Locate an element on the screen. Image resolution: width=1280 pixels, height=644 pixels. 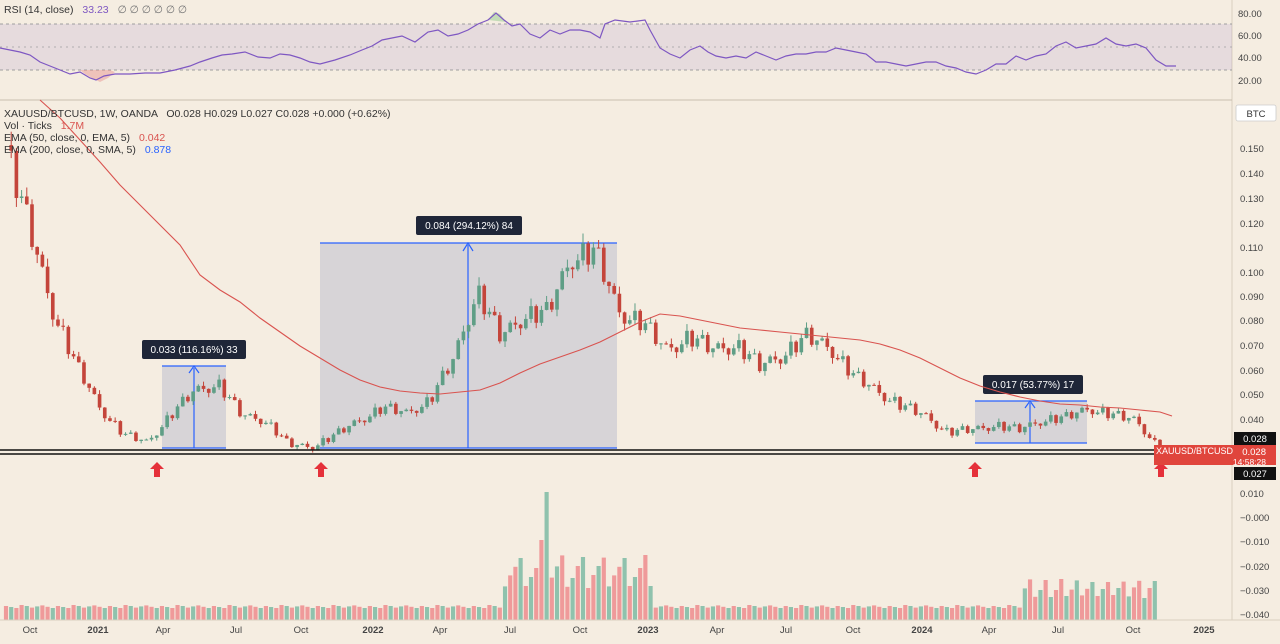
rsi-level-label: 40.00 is located at coordinates (1250, 58).